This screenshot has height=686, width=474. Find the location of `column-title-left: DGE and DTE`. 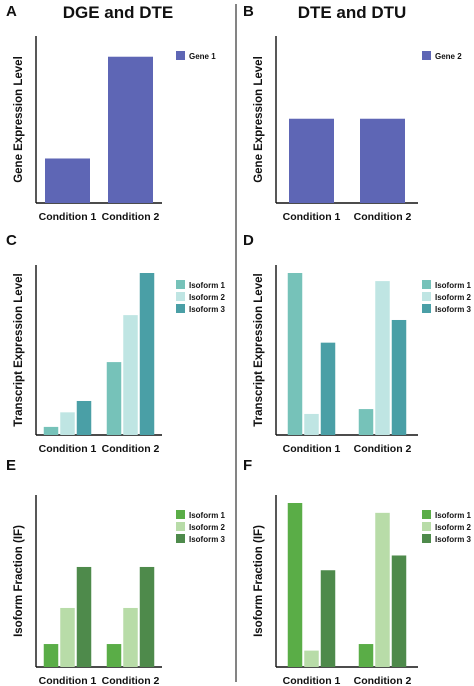

column-title-left: DGE and DTE is located at coordinates (118, 12).